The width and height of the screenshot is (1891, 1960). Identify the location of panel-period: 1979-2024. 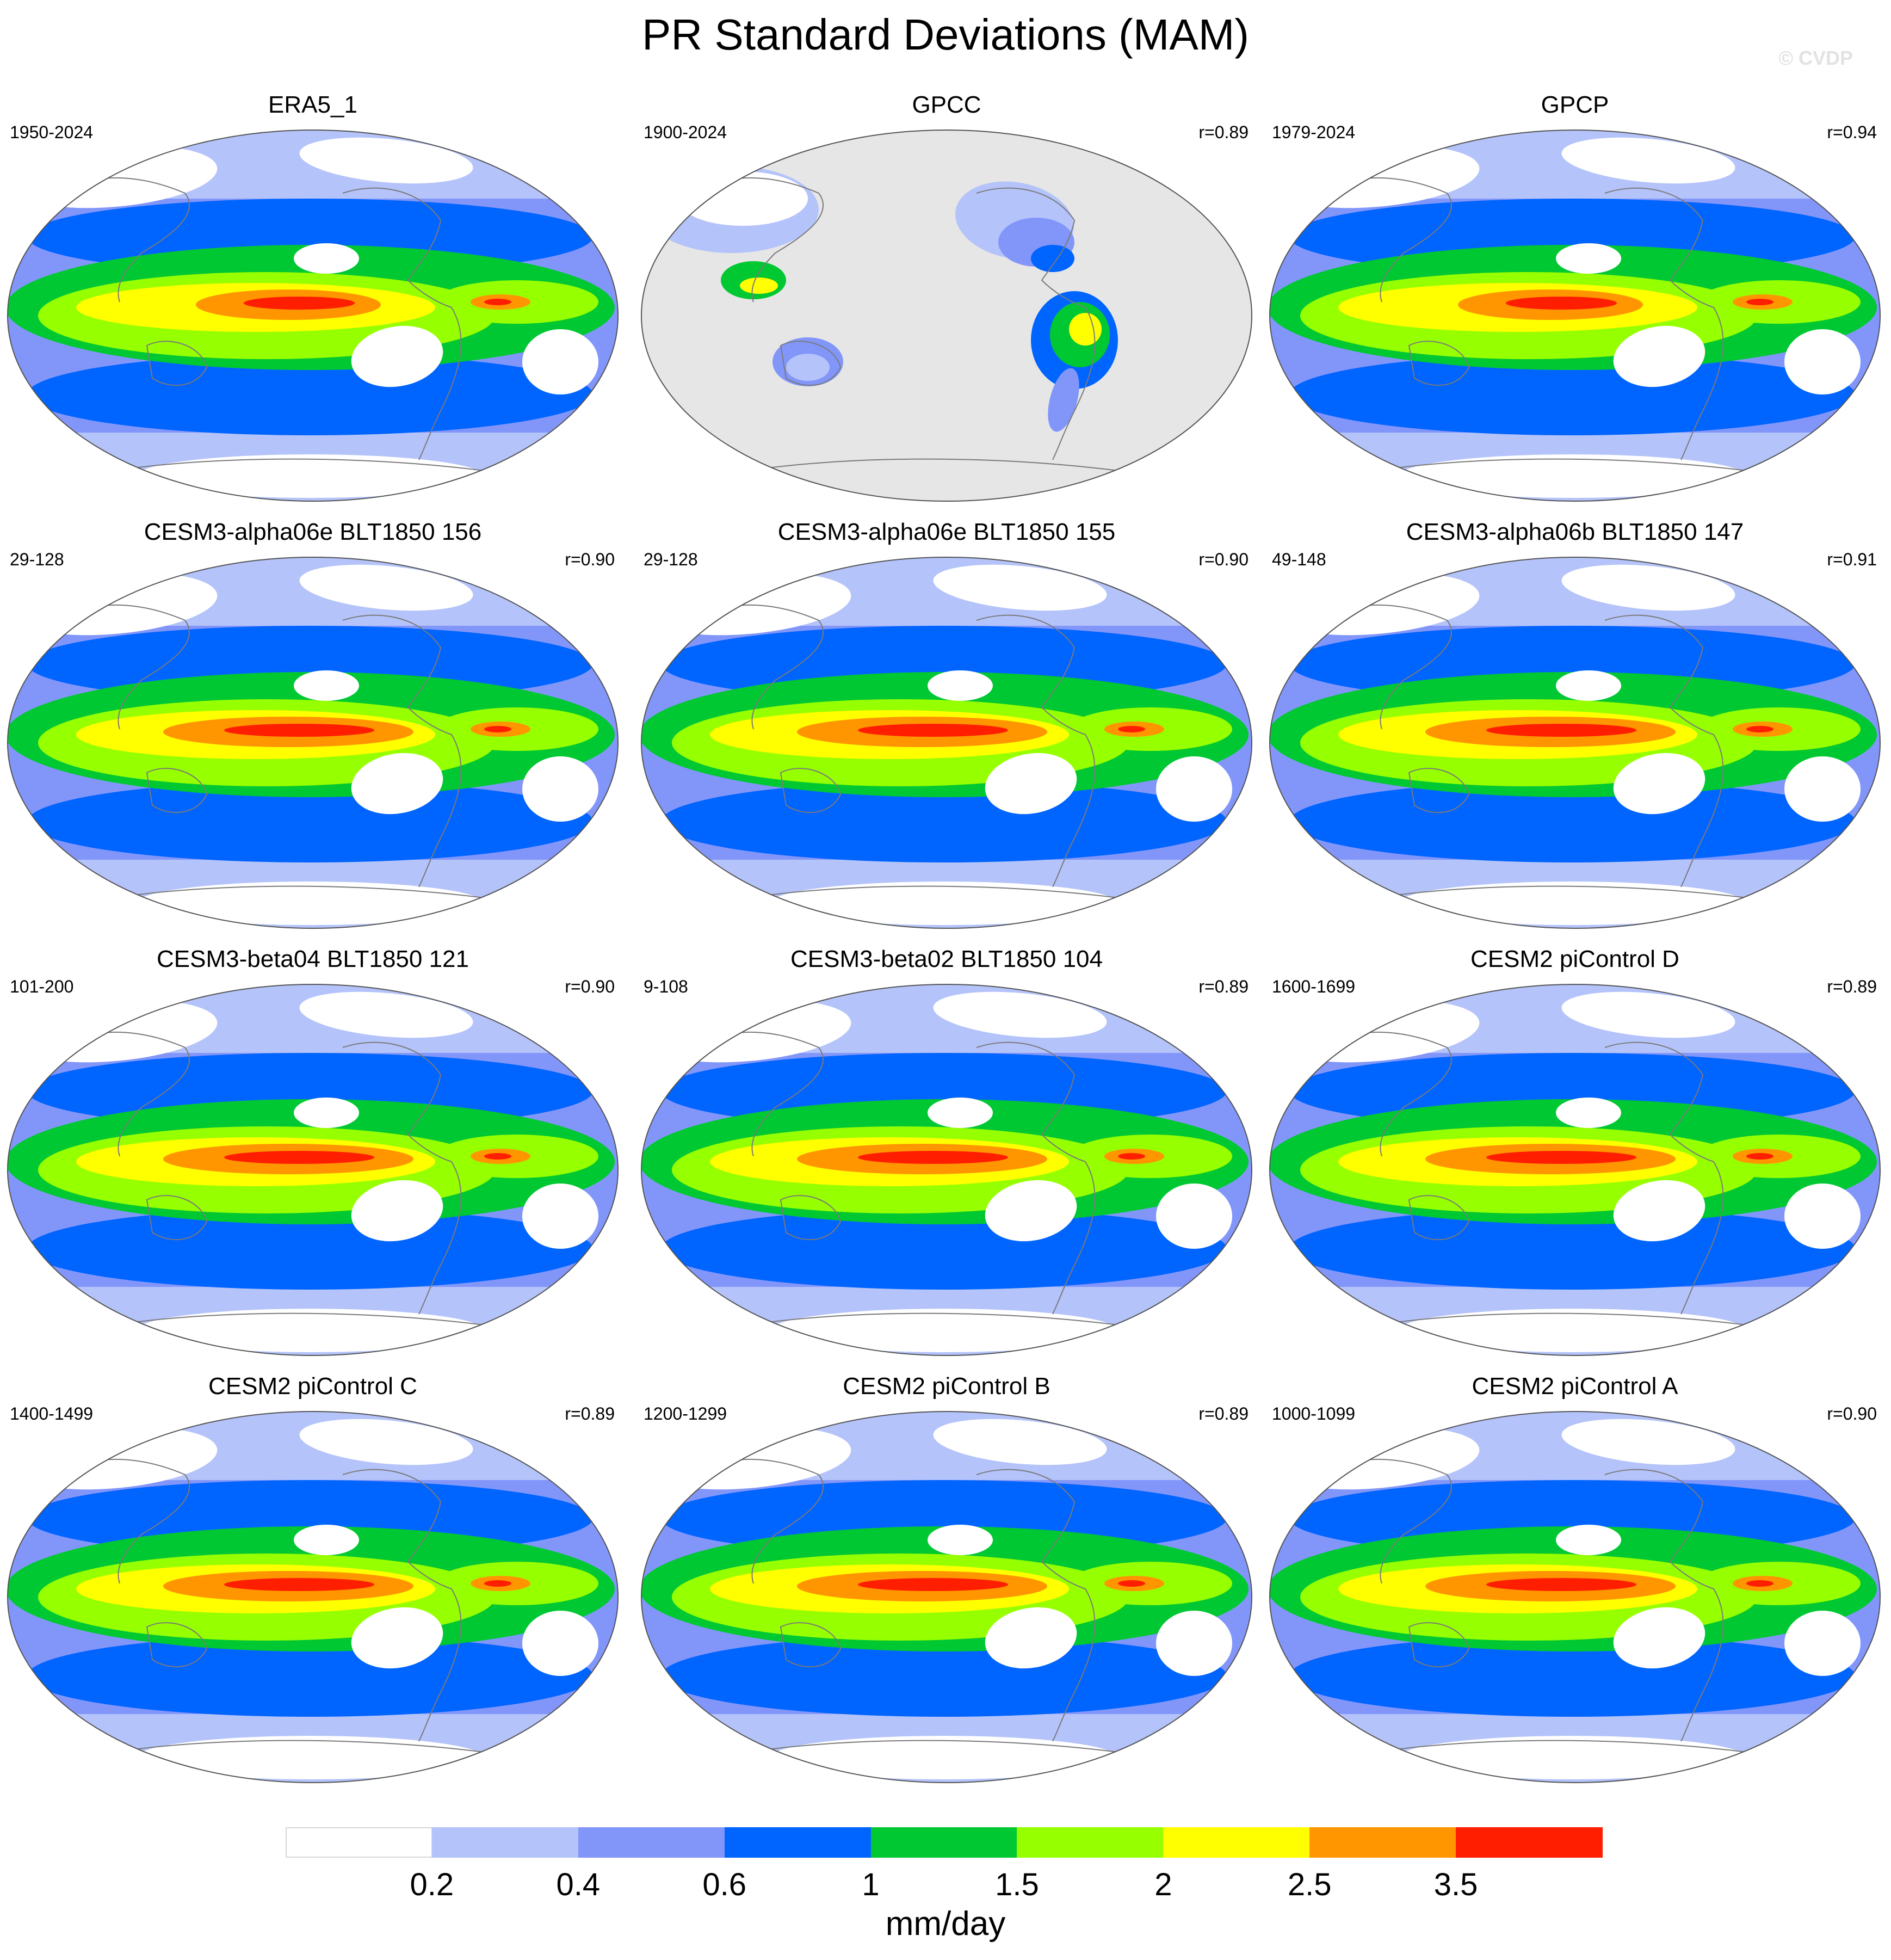
(1314, 132).